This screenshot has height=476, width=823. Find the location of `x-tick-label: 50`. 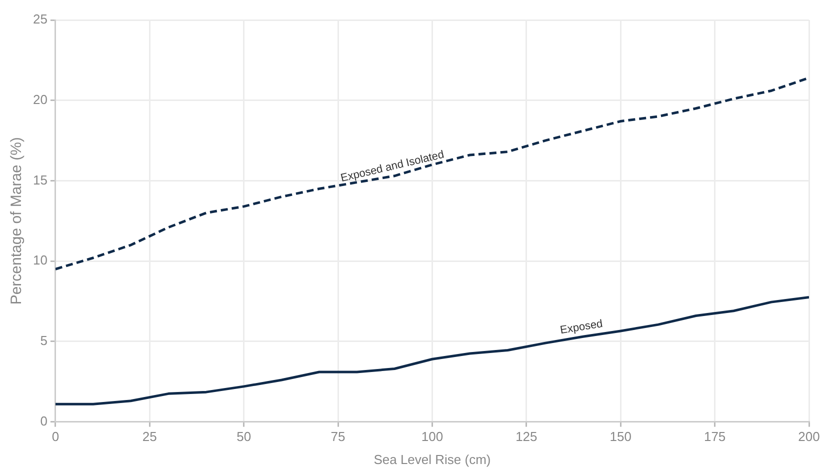

x-tick-label: 50 is located at coordinates (244, 436).